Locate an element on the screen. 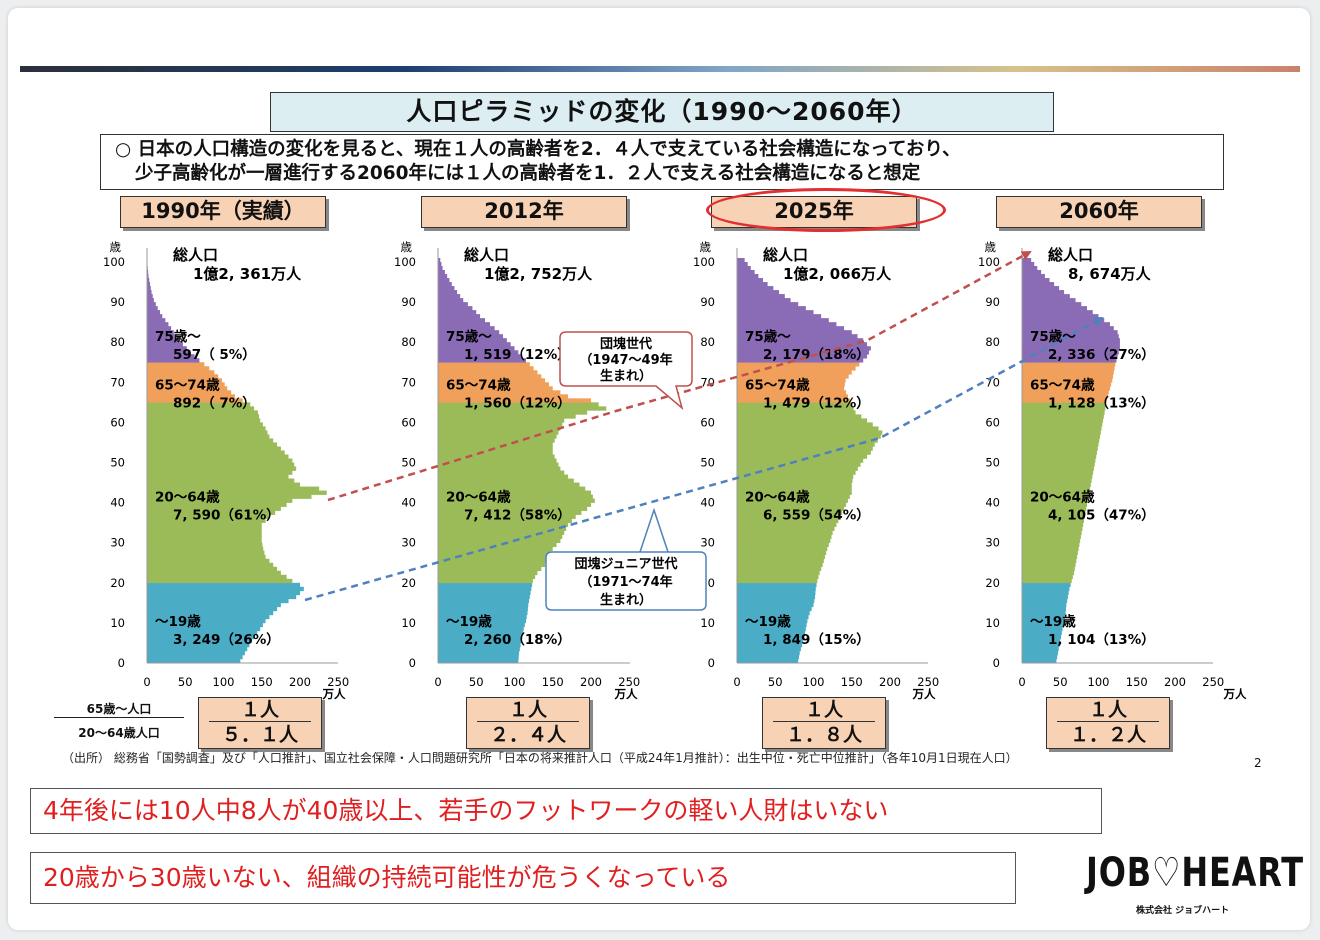 Image resolution: width=1320 pixels, height=940 pixels. dankai-junior-callout-note: 生まれ） is located at coordinates (626, 600).